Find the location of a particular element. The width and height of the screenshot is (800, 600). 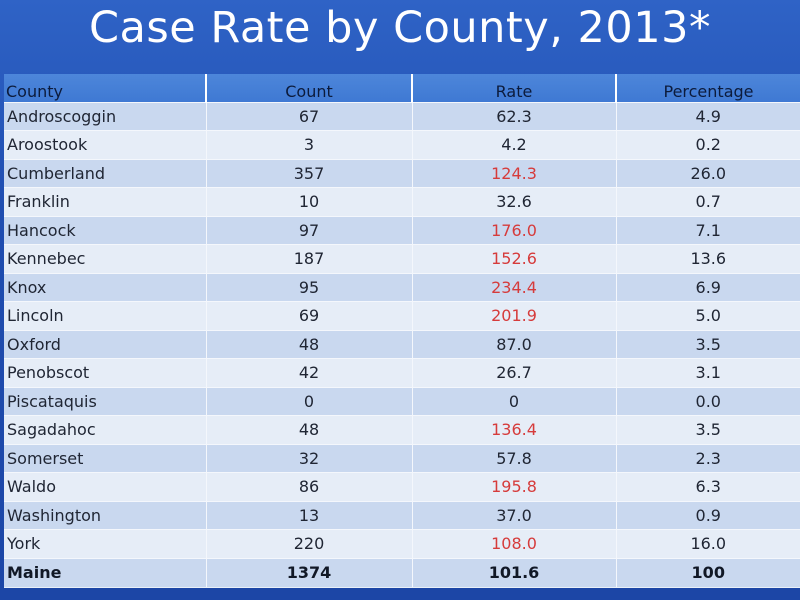

table-row: Cumberland 357 124.3 26.0 is located at coordinates (402, 173).